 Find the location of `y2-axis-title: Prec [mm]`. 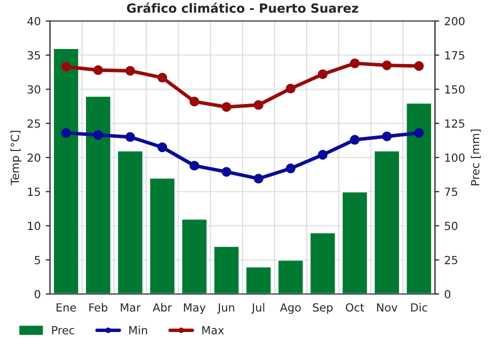

y2-axis-title: Prec [mm] is located at coordinates (475, 158).